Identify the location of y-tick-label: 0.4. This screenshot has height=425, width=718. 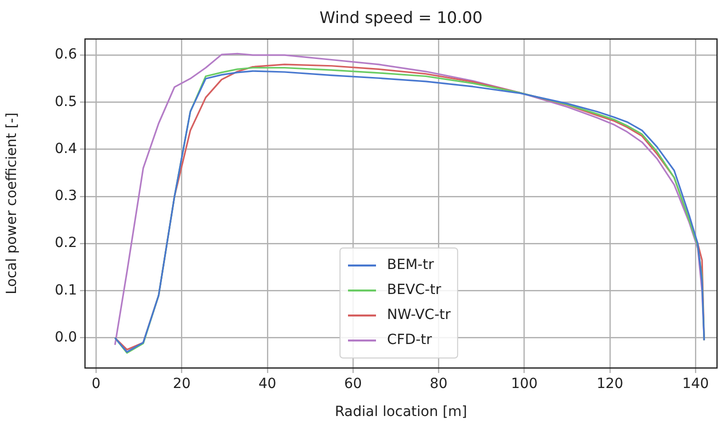
(66, 148).